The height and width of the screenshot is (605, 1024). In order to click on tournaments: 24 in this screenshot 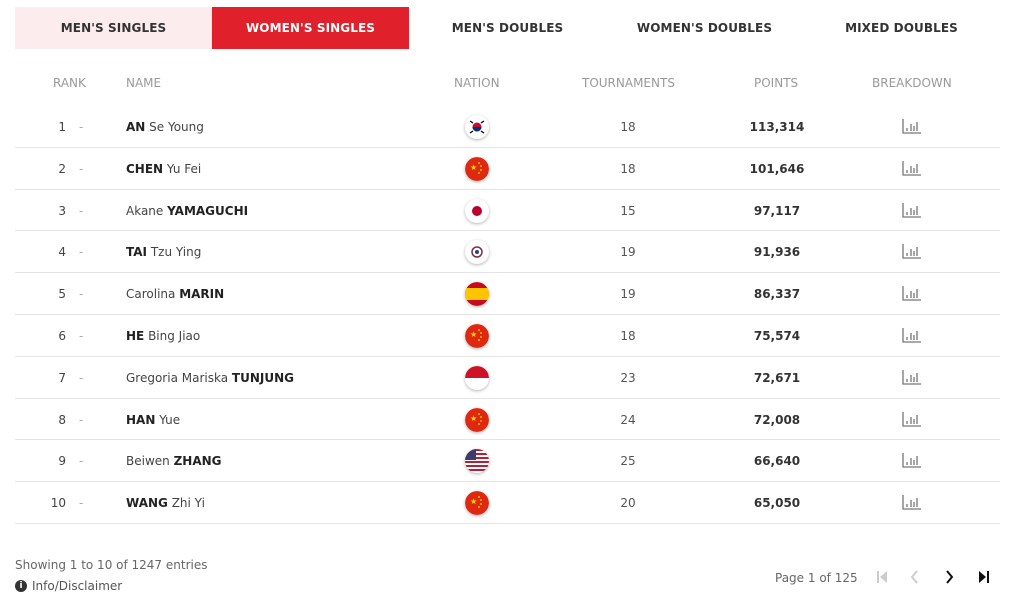, I will do `click(628, 419)`.